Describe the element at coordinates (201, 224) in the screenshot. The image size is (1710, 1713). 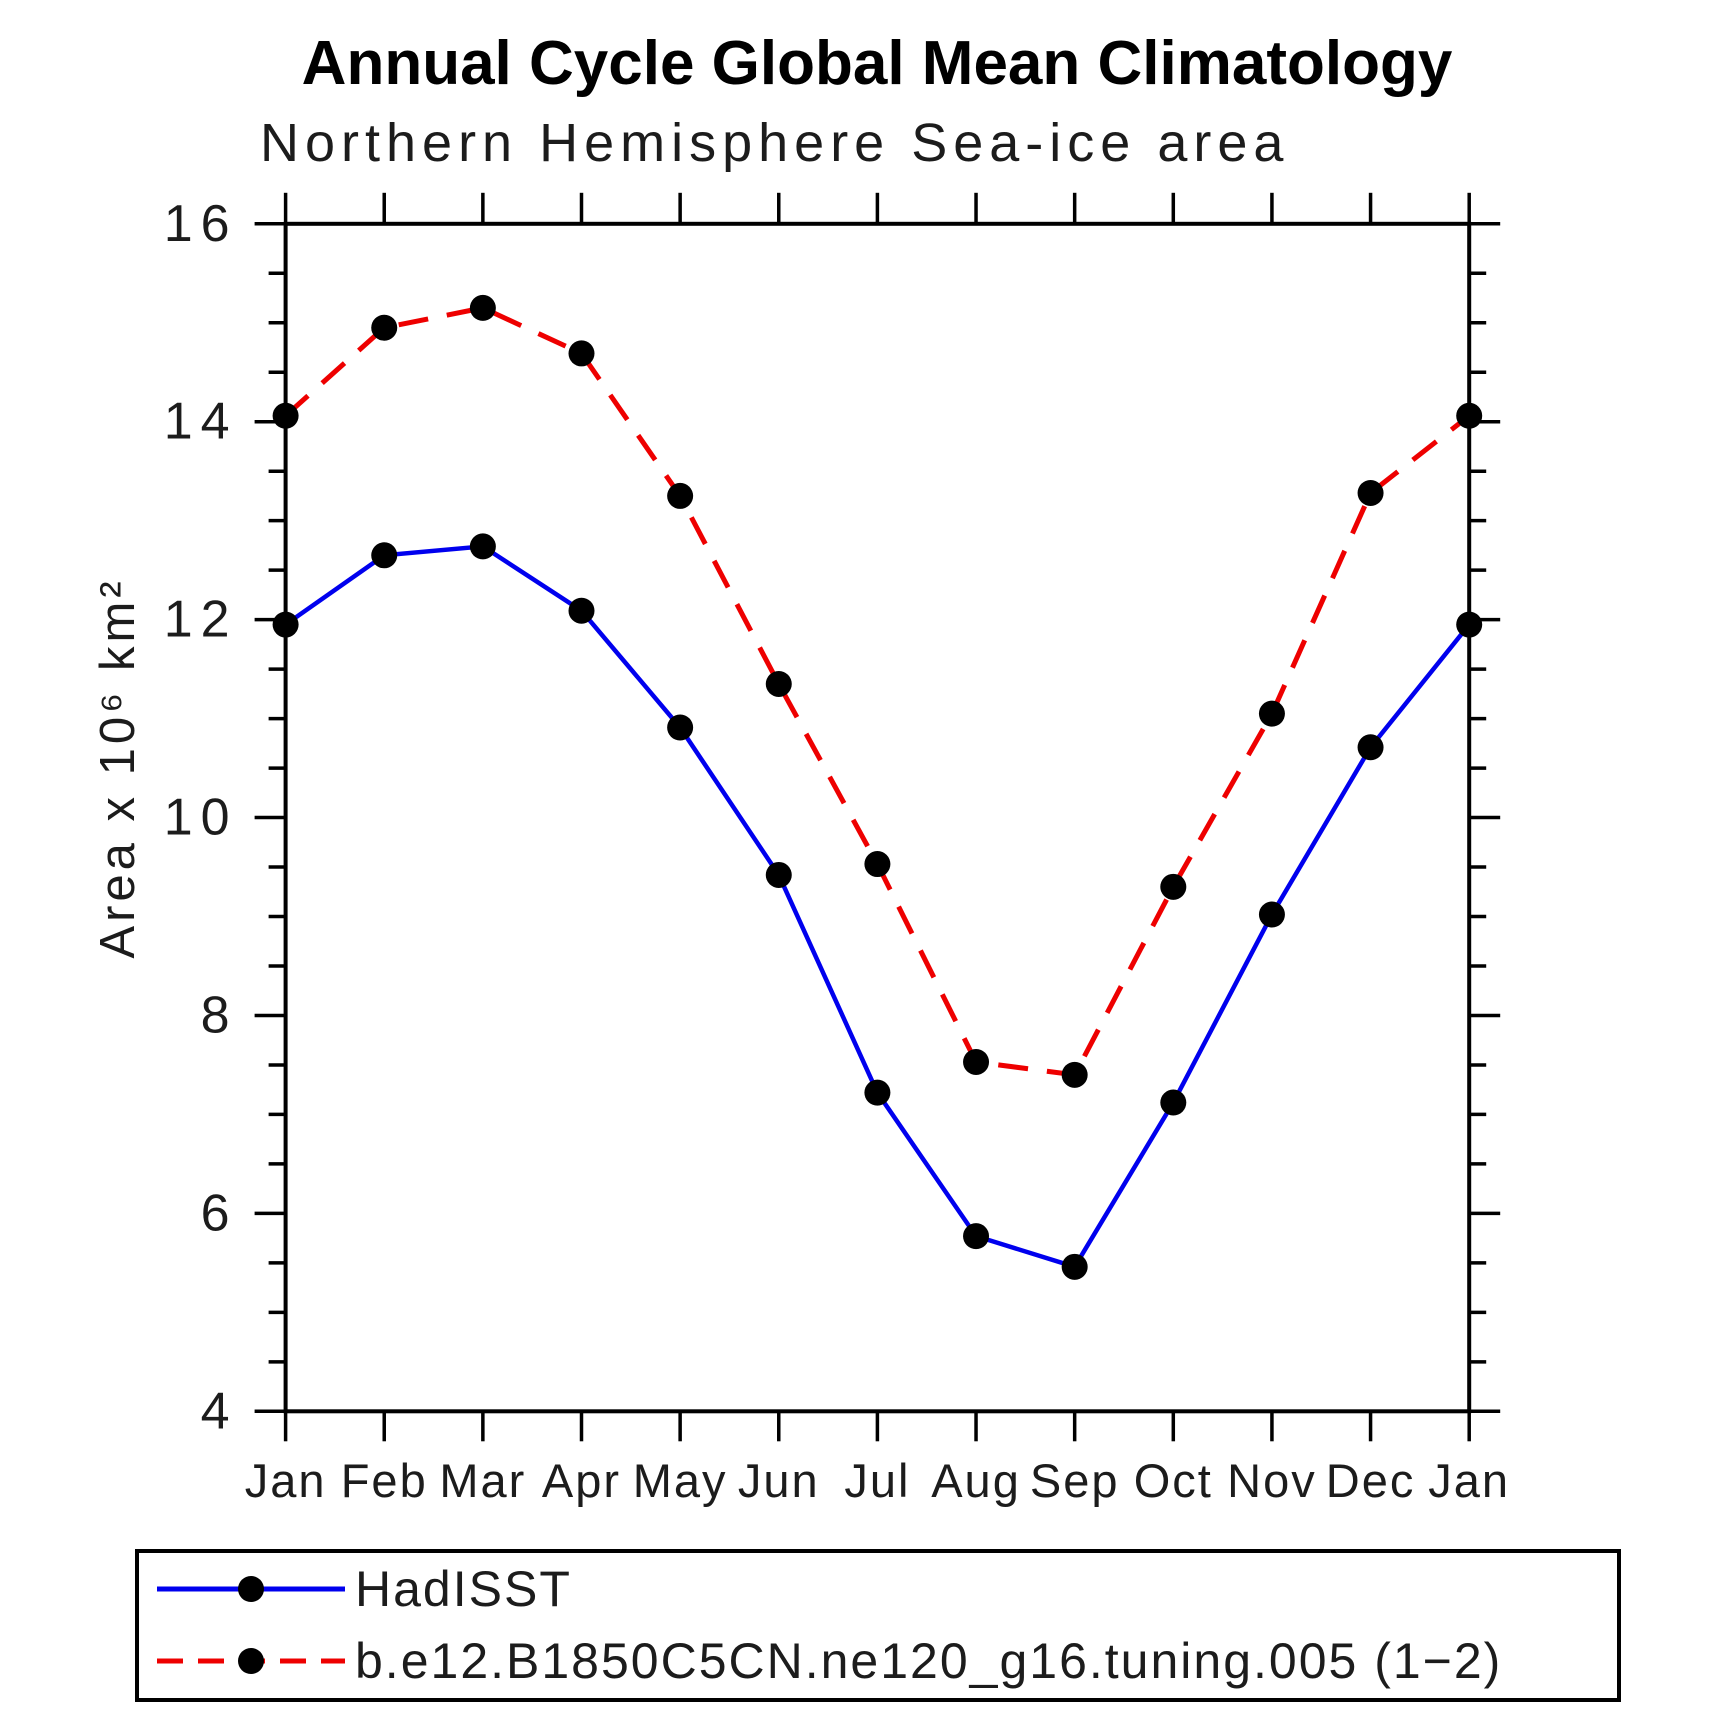
I see `y-tick-label: 16` at that location.